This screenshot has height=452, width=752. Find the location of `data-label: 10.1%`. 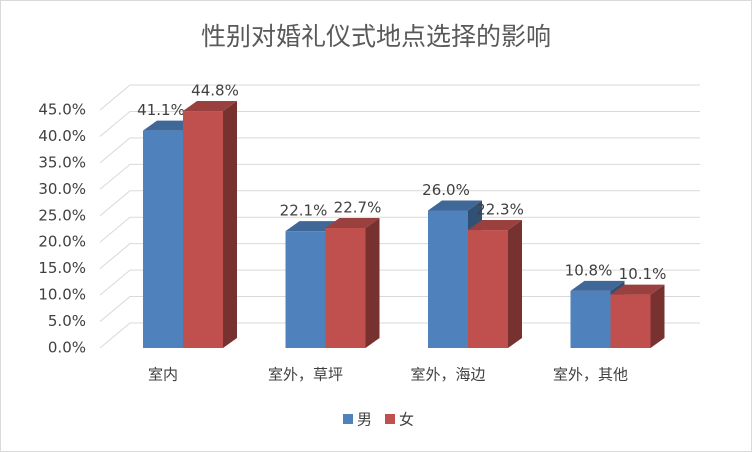

data-label: 10.1% is located at coordinates (643, 274).